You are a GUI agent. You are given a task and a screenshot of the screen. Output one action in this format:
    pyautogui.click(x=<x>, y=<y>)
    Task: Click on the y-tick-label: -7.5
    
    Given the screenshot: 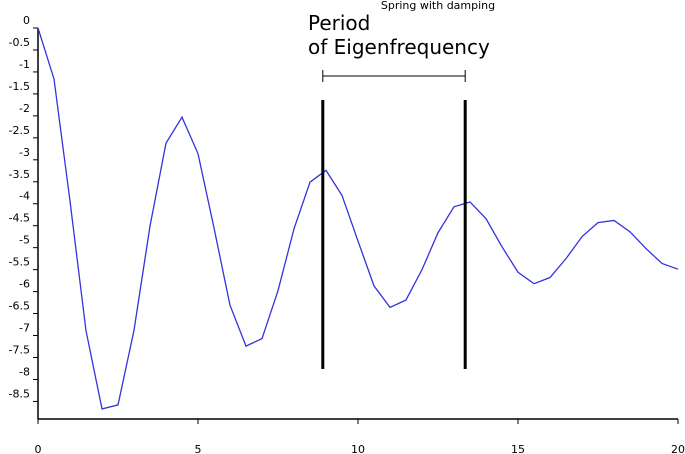 What is the action you would take?
    pyautogui.click(x=19, y=349)
    